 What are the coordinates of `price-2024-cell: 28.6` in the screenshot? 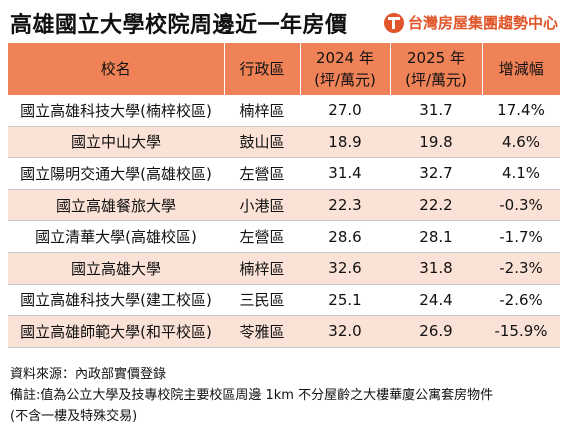 It's located at (345, 236).